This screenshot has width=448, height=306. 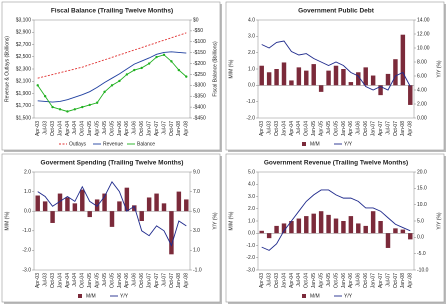 What do you see at coordinates (439, 68) in the screenshot?
I see `y2-axis-label: Y/Y (%)` at bounding box center [439, 68].